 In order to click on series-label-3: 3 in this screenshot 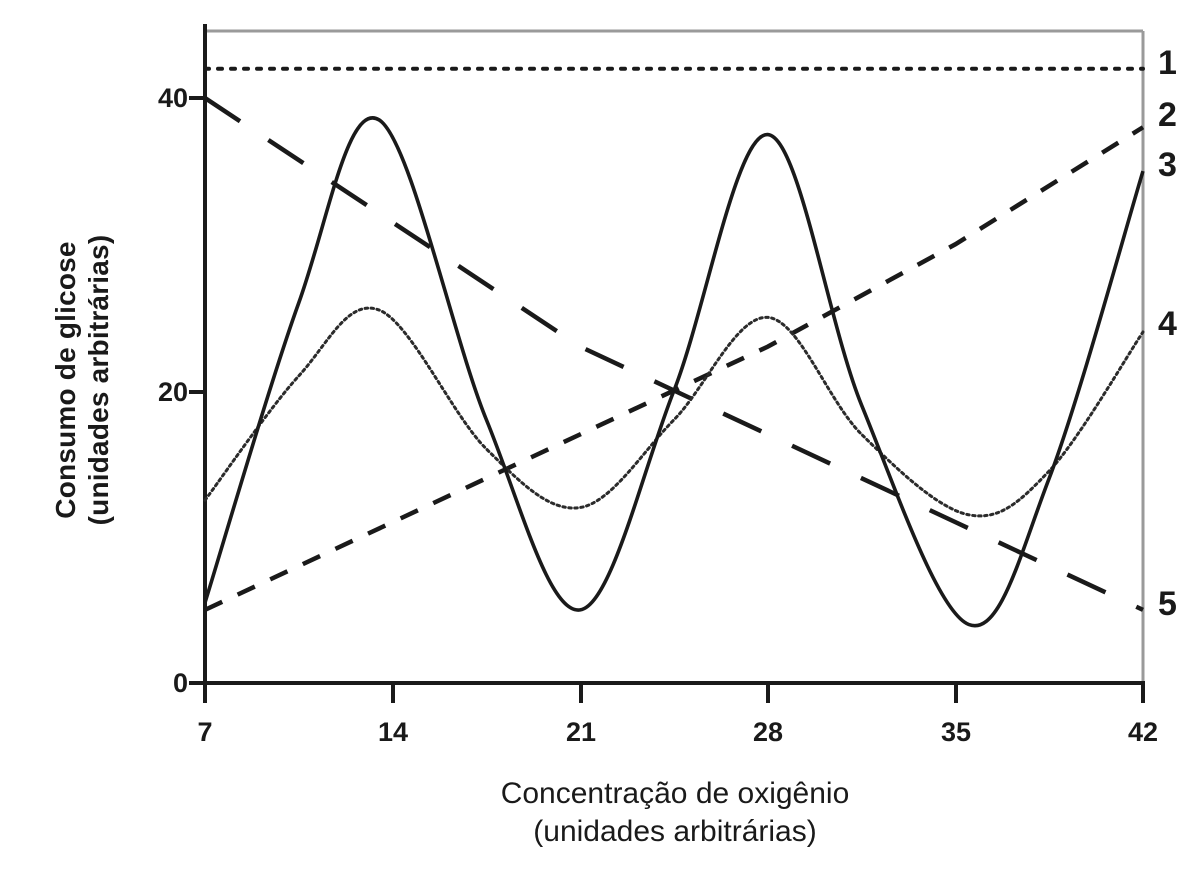, I will do `click(1167, 165)`.